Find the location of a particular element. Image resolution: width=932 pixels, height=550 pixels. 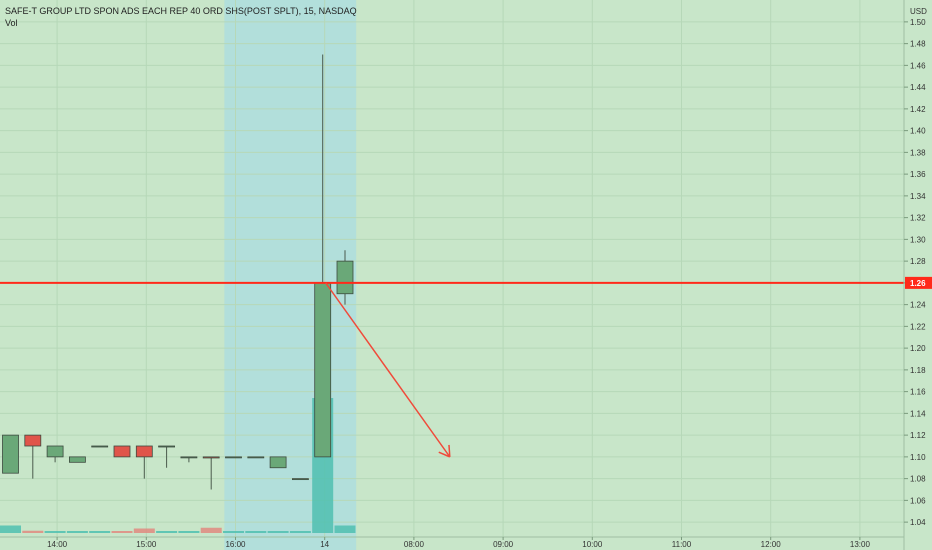

y-tick-label: 1.04 is located at coordinates (918, 522).